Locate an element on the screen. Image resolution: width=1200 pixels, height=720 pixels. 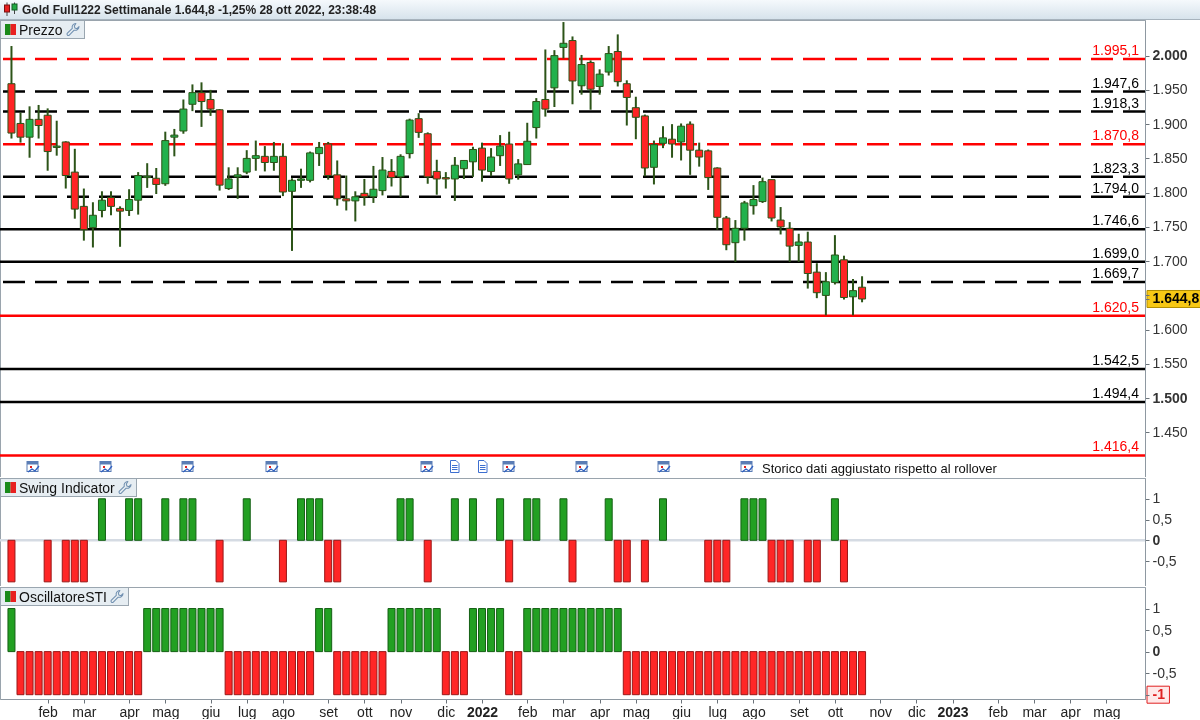
ref-line-label: 1.918,3 is located at coordinates (1116, 102).